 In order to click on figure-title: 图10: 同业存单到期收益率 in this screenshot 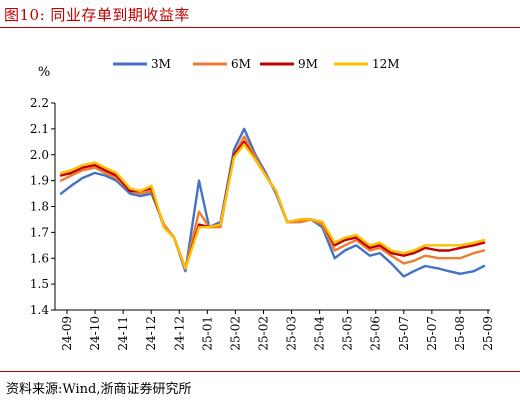, I will do `click(97, 15)`.